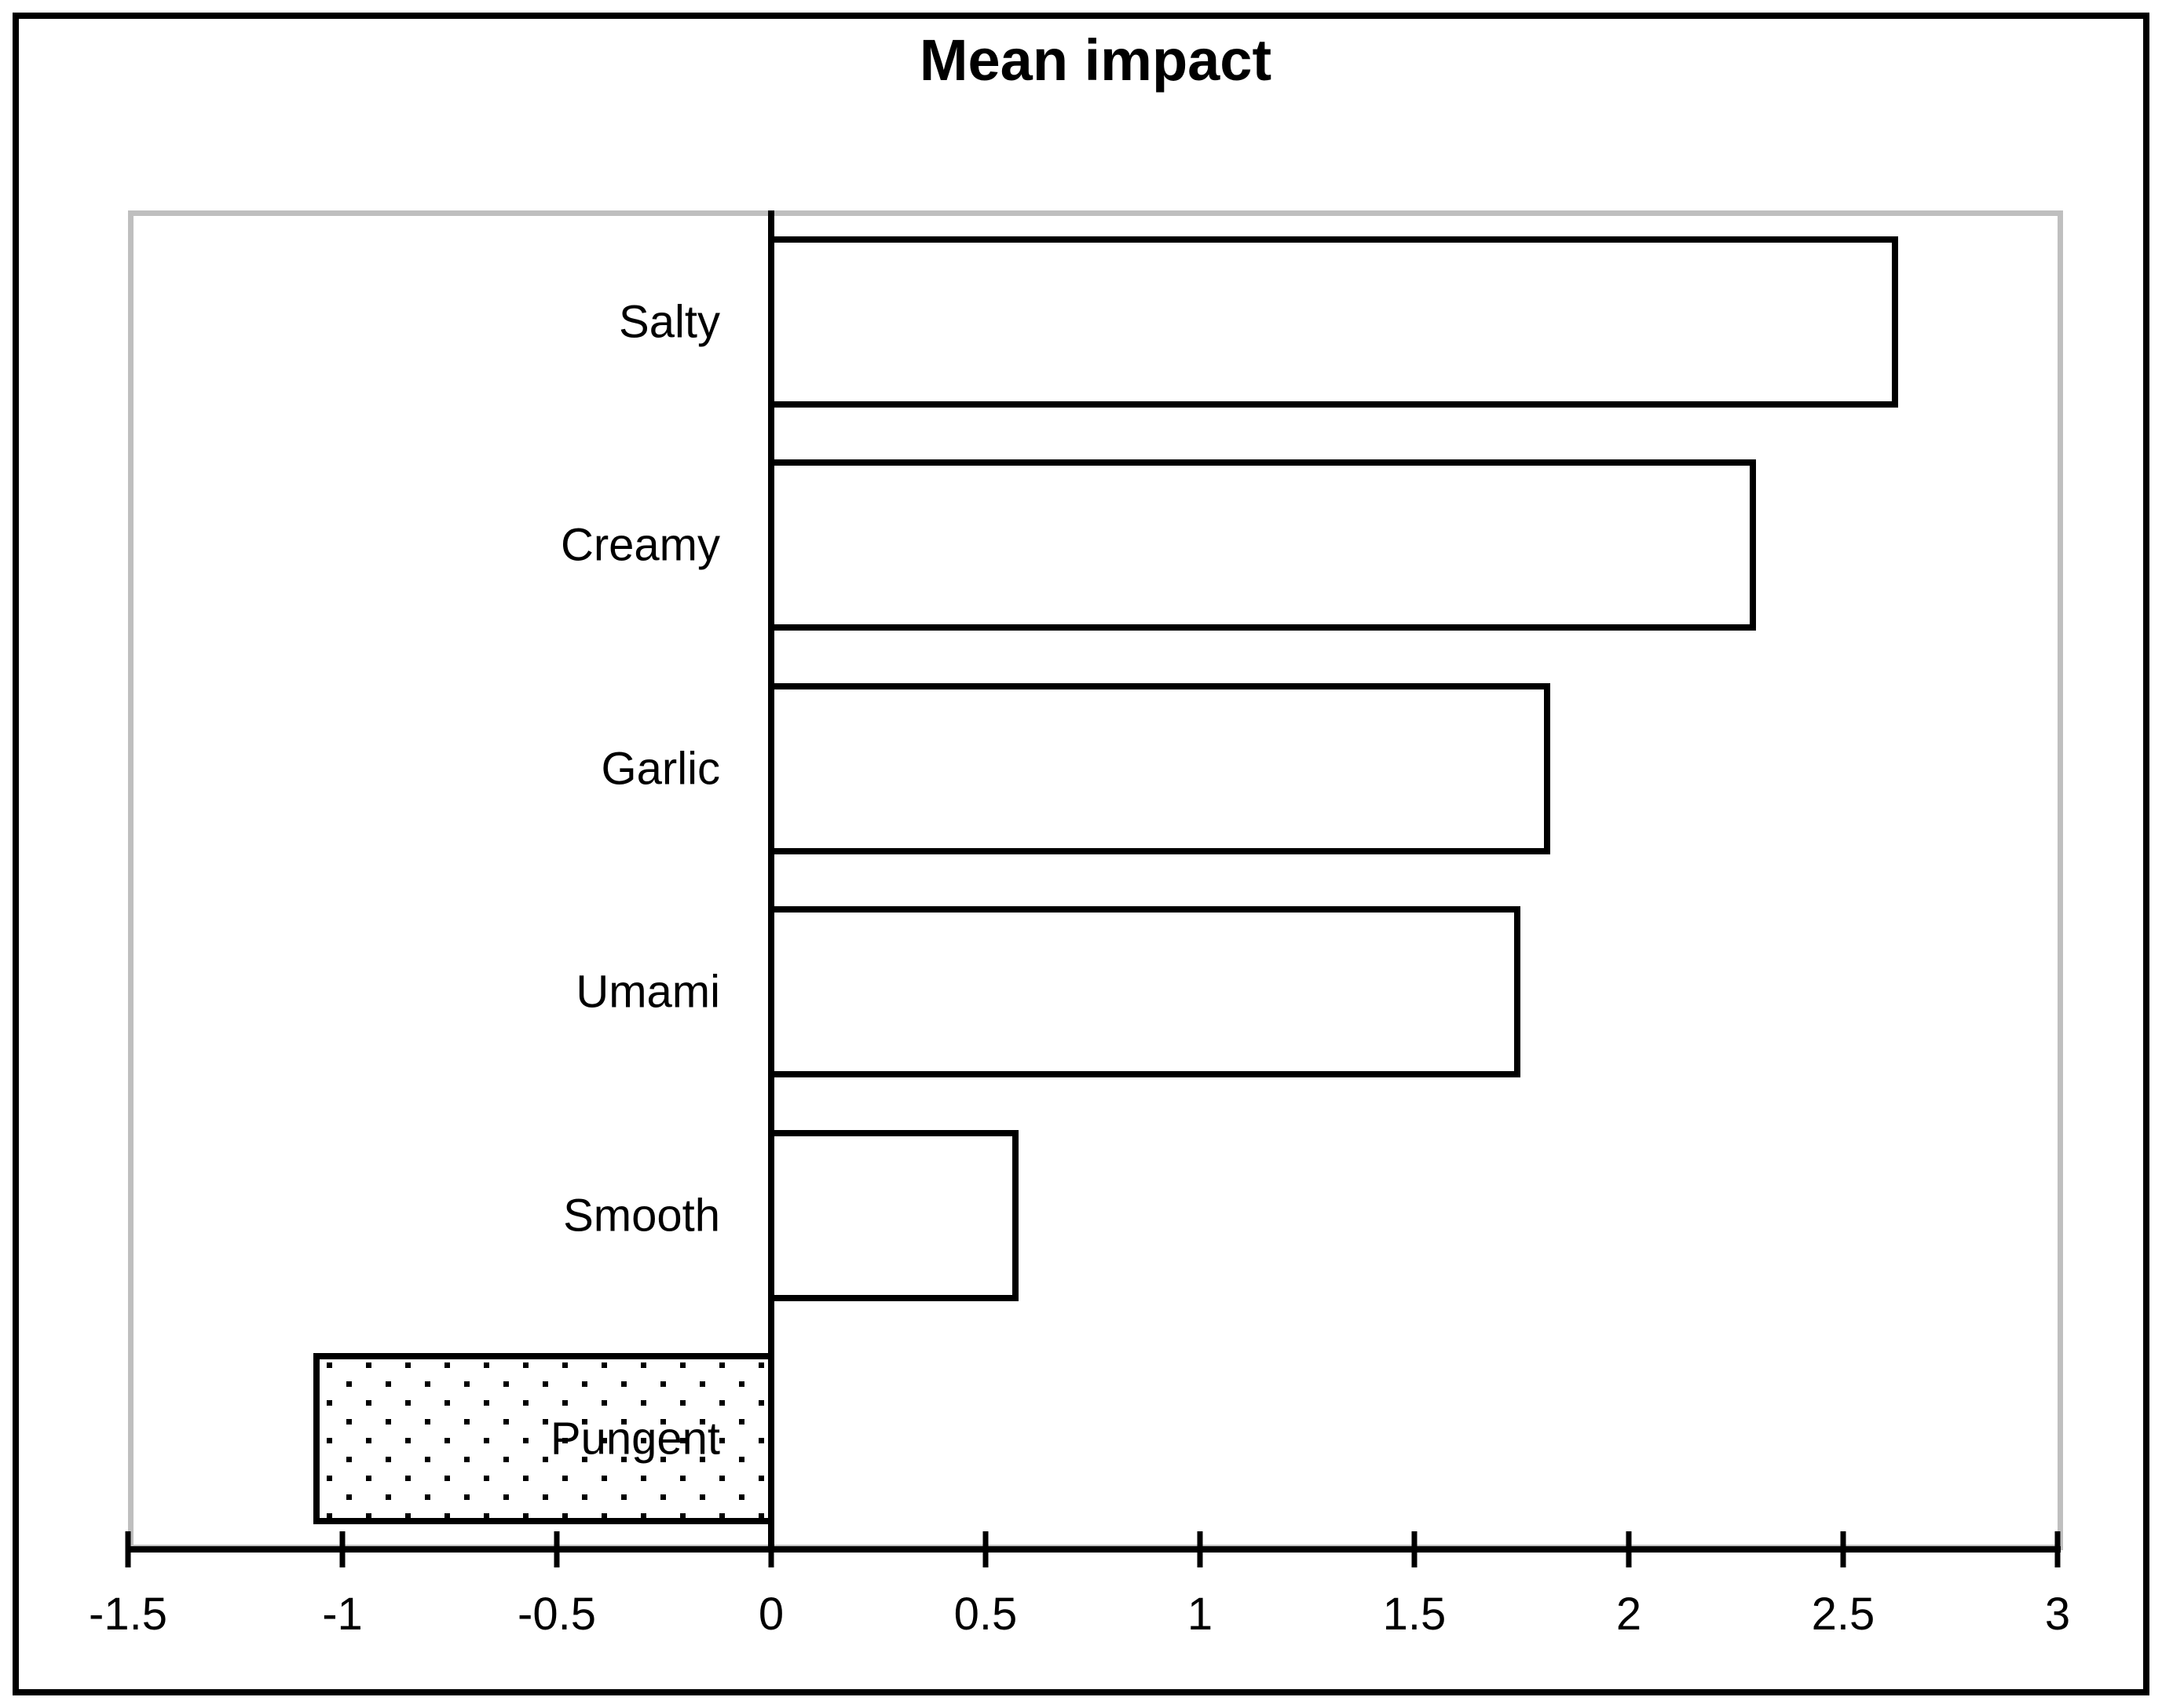 Image resolution: width=2162 pixels, height=1708 pixels. Describe the element at coordinates (771, 880) in the screenshot. I see `zero-axis-line` at that location.